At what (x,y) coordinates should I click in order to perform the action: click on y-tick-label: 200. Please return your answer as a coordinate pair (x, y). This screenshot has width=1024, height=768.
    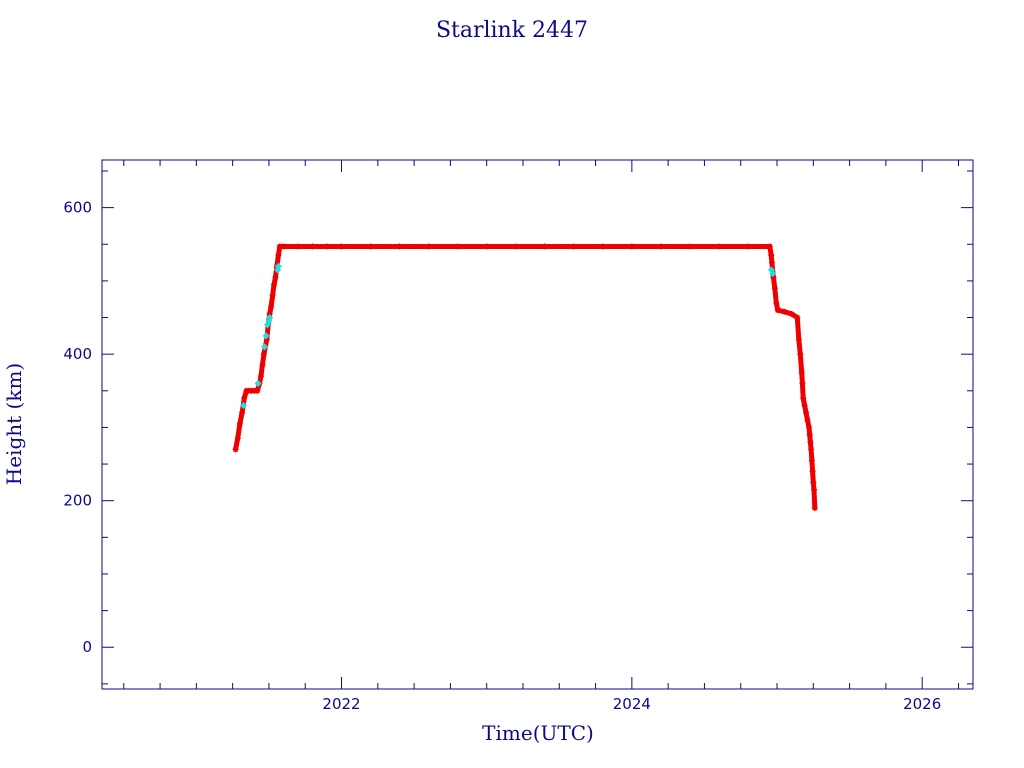
    Looking at the image, I should click on (77, 501).